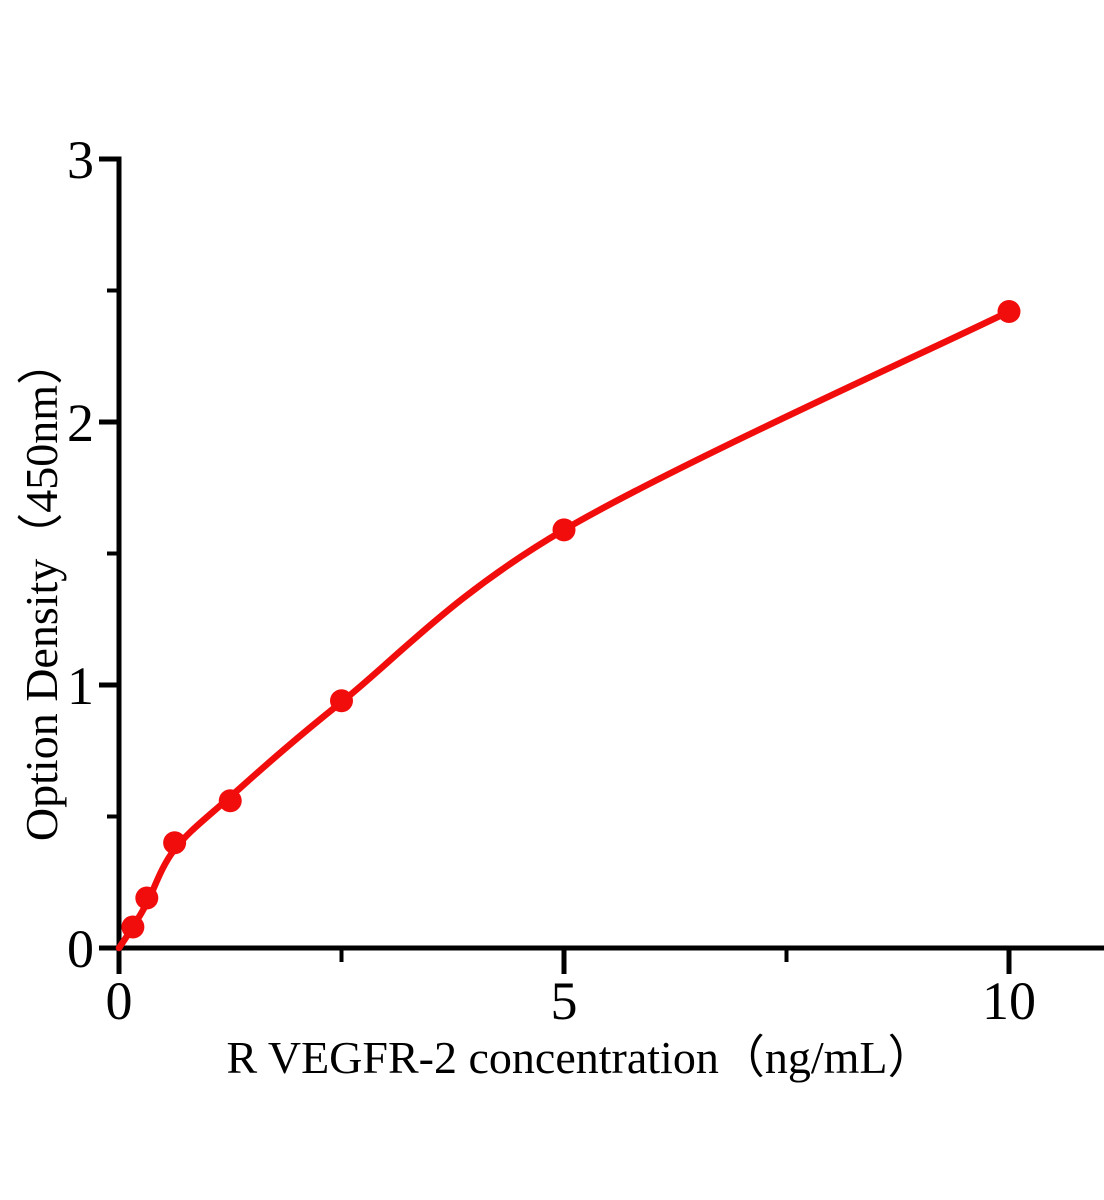  I want to click on y-tick-label: 3, so click(80, 160).